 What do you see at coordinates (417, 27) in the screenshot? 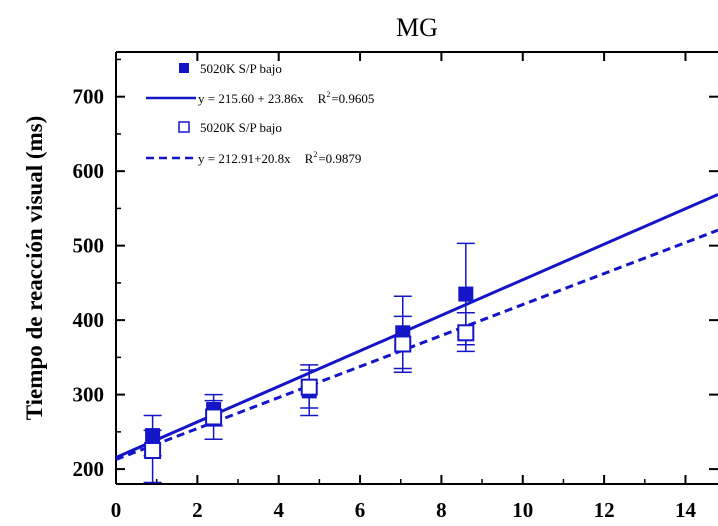
I see `chart-title: MG` at bounding box center [417, 27].